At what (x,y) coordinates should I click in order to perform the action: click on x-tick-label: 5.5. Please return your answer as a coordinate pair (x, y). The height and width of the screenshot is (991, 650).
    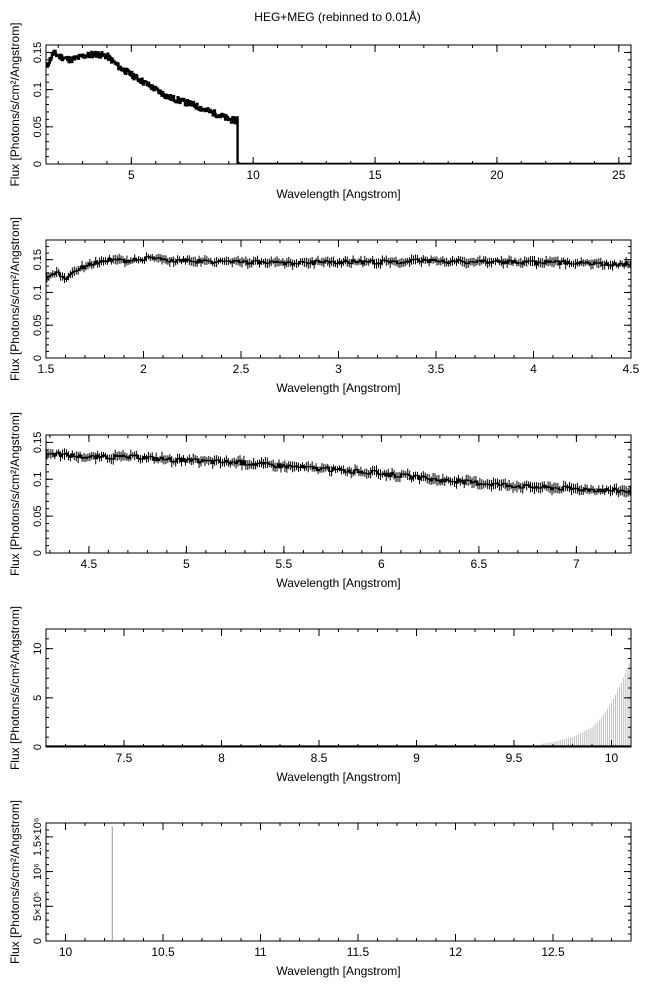
    Looking at the image, I should click on (284, 564).